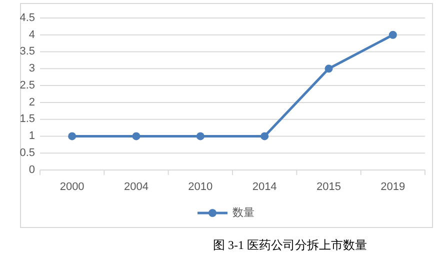 This screenshot has width=437, height=270. I want to click on xtick: 2004, so click(136, 186).